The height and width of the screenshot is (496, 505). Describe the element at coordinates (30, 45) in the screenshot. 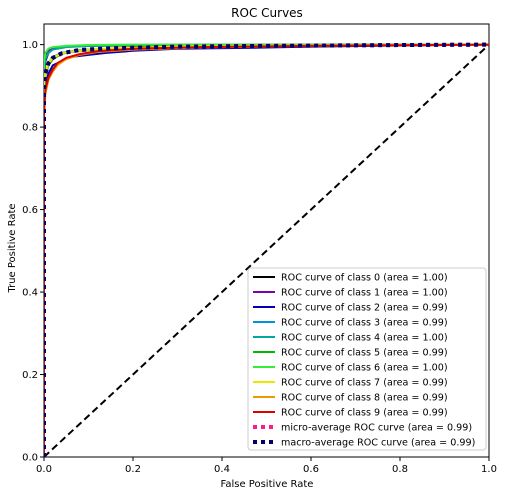

I see `y-tick-label: 1.0` at that location.